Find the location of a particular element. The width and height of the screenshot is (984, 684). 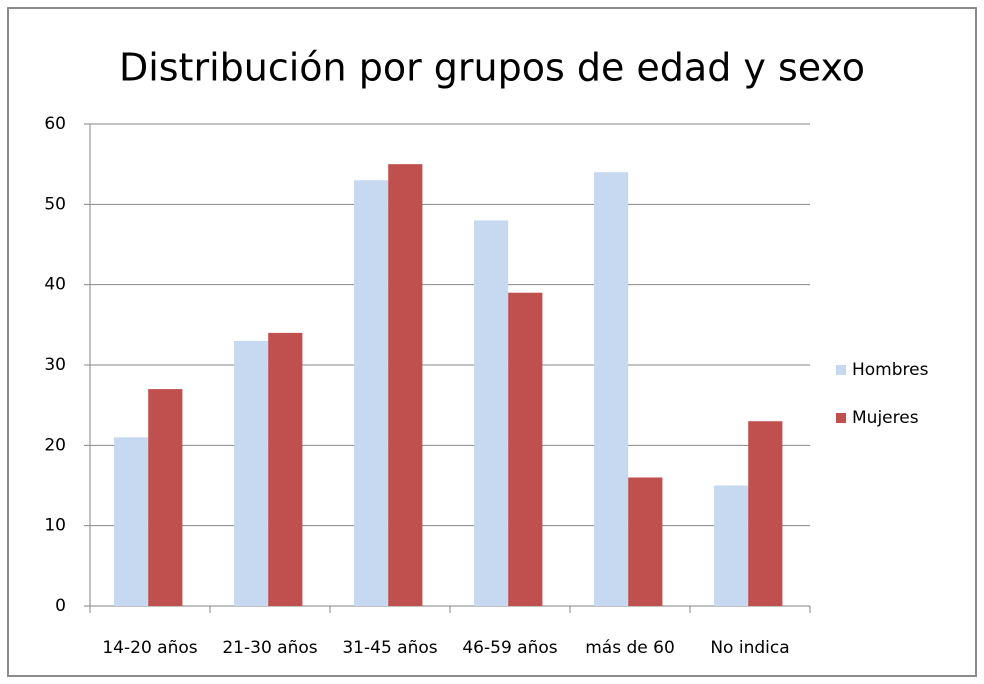

y-tick-label: 50 is located at coordinates (55, 204).